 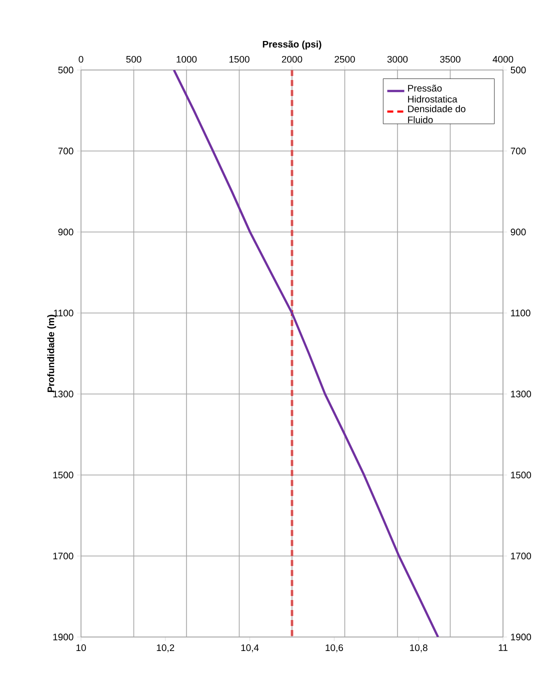 What do you see at coordinates (433, 93) in the screenshot?
I see `legend-label: Pressão Hidrostatica` at bounding box center [433, 93].